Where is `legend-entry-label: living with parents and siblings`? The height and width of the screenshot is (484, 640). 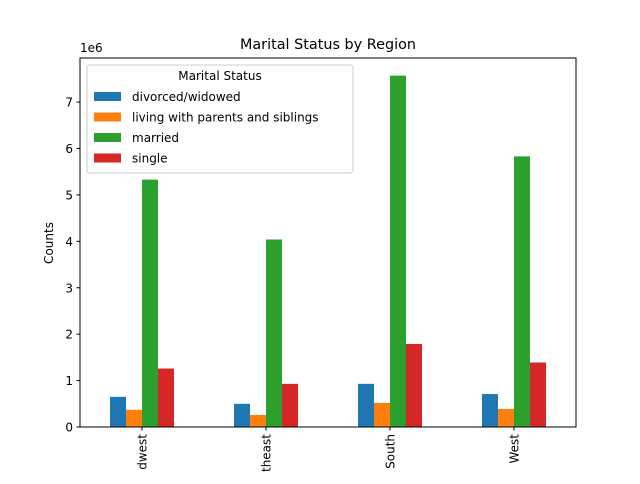 legend-entry-label: living with parents and siblings is located at coordinates (225, 118).